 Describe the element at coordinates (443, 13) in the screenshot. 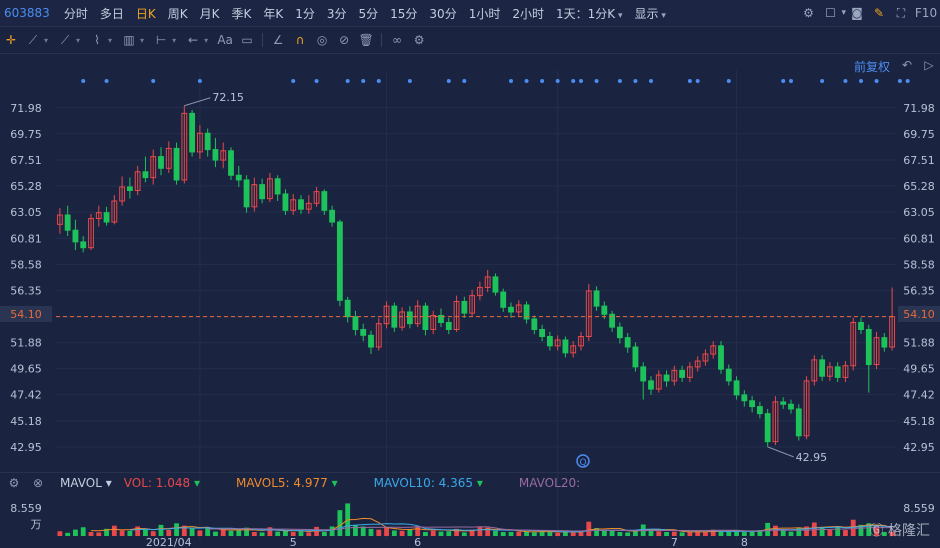

I see `period-tab: 30分` at that location.